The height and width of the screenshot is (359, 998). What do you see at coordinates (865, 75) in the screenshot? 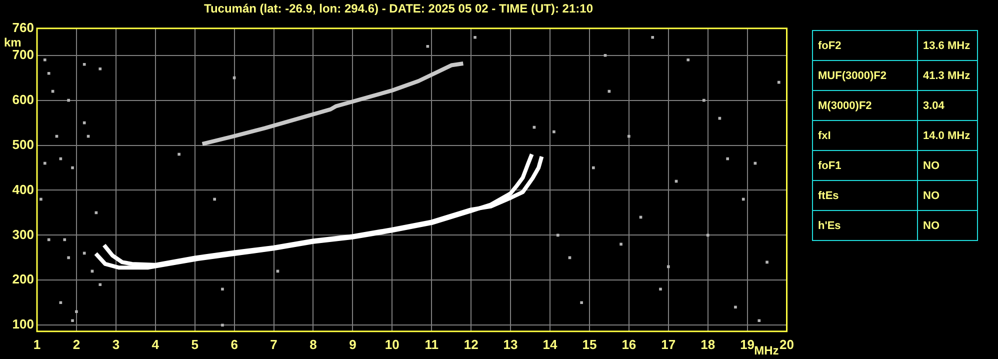
I see `text: MUF(3000)F2` at bounding box center [865, 75].